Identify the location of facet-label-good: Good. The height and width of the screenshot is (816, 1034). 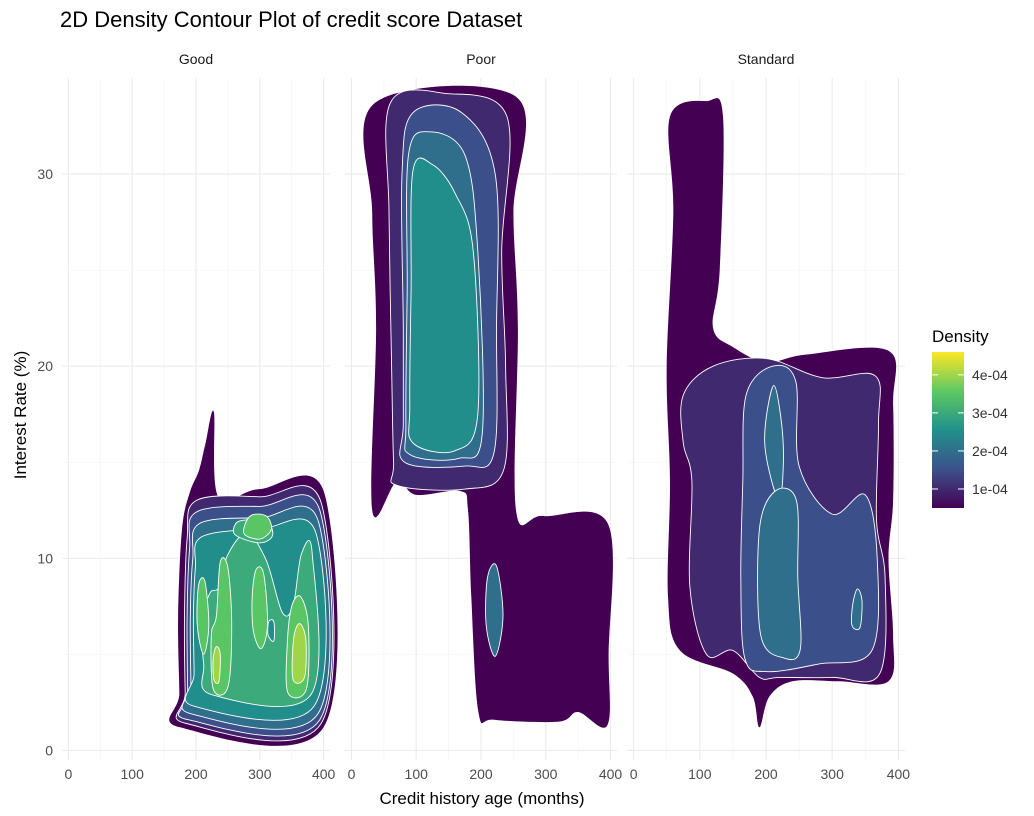
(196, 59).